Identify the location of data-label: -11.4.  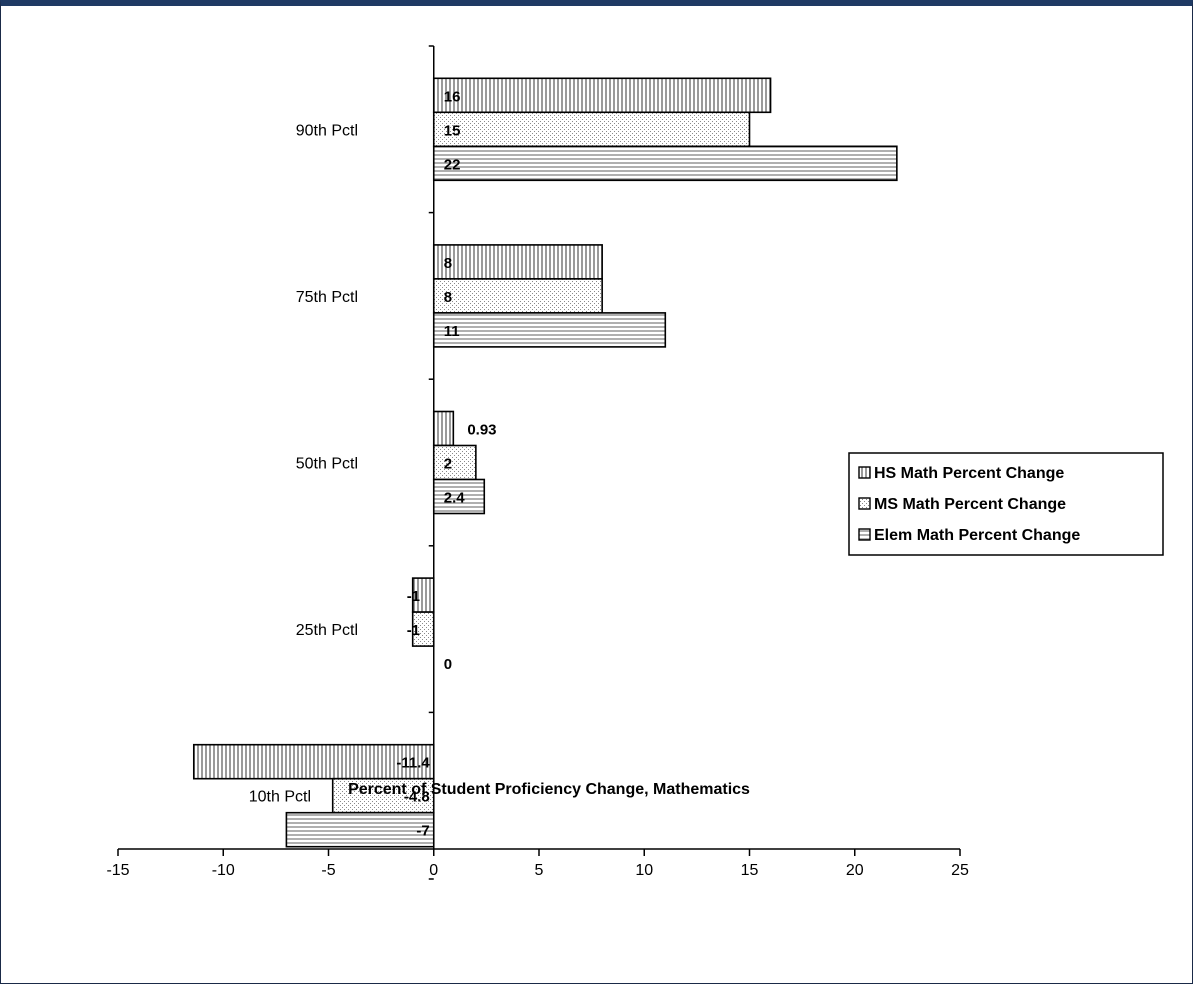
(413, 763).